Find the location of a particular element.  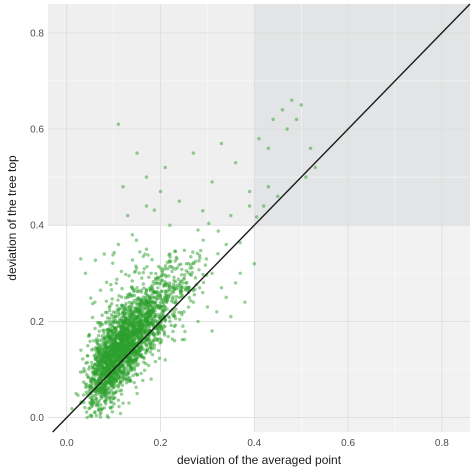

y-axis-title: deviation of the tree top is located at coordinates (12, 218).